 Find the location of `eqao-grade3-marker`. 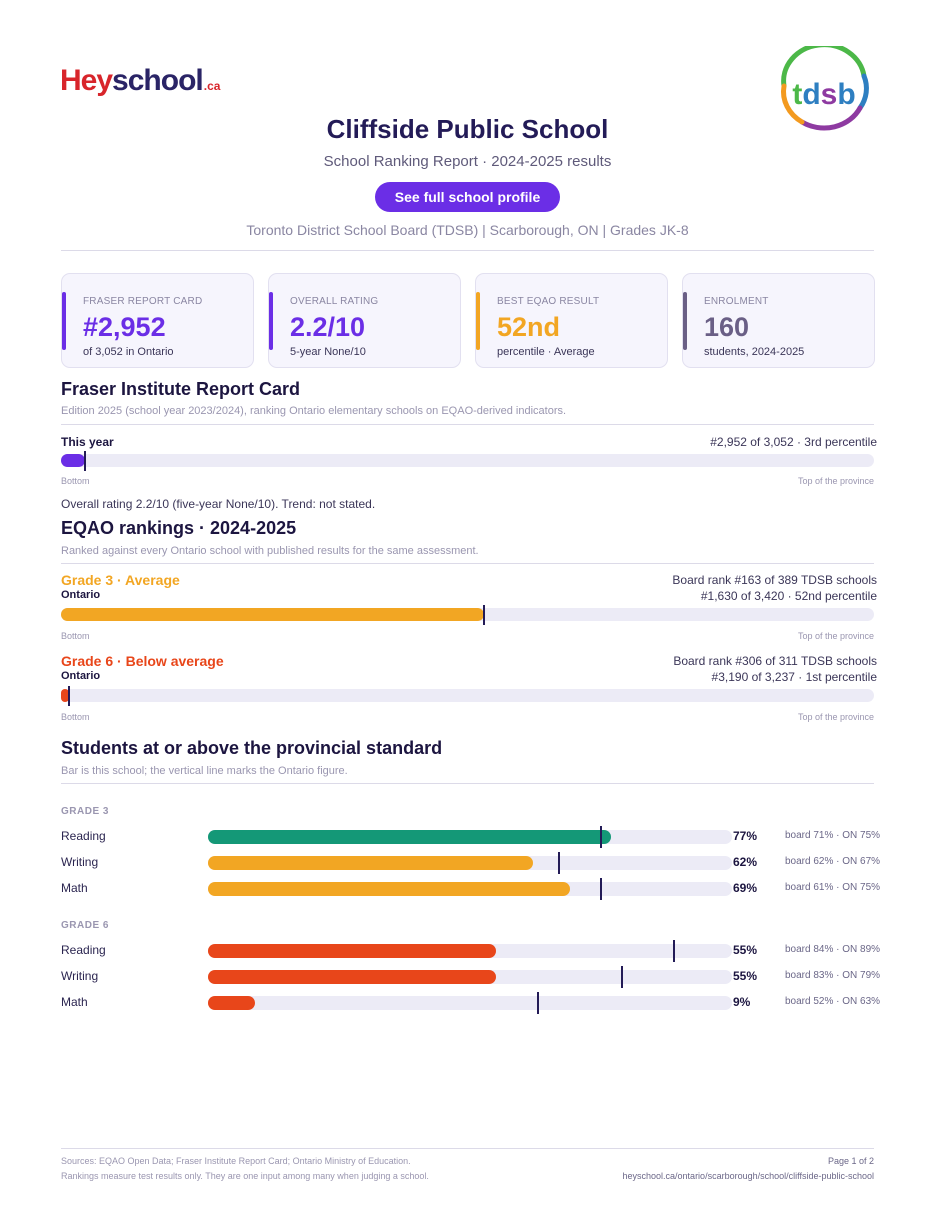

eqao-grade3-marker is located at coordinates (483, 615).